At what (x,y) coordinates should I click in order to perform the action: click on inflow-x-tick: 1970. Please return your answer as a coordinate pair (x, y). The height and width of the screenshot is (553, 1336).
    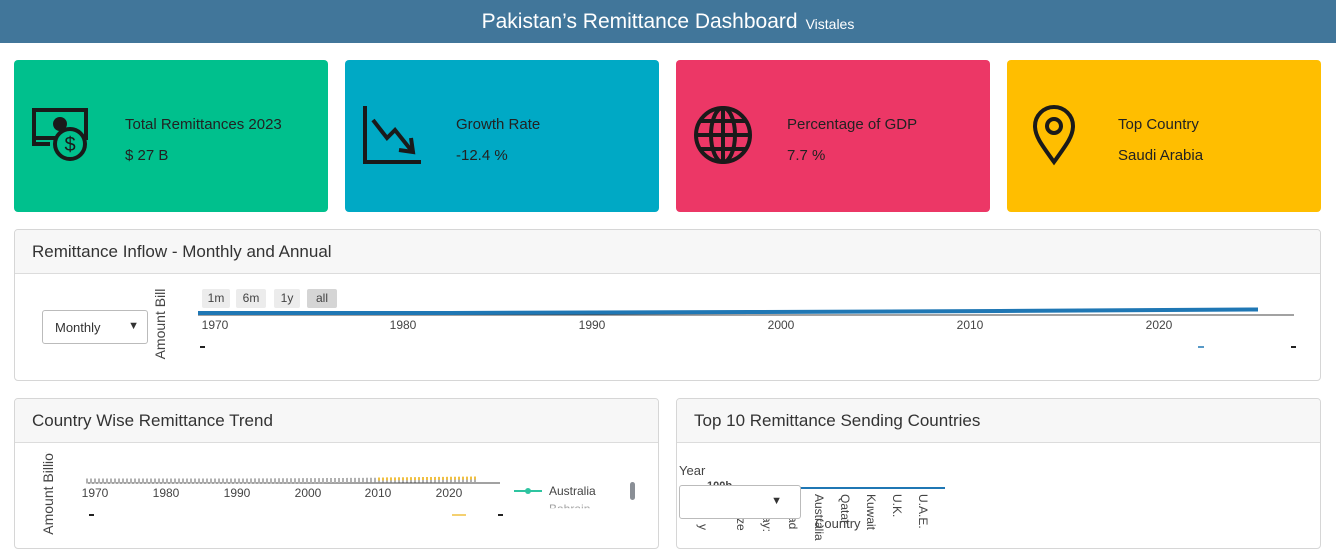
    Looking at the image, I should click on (215, 325).